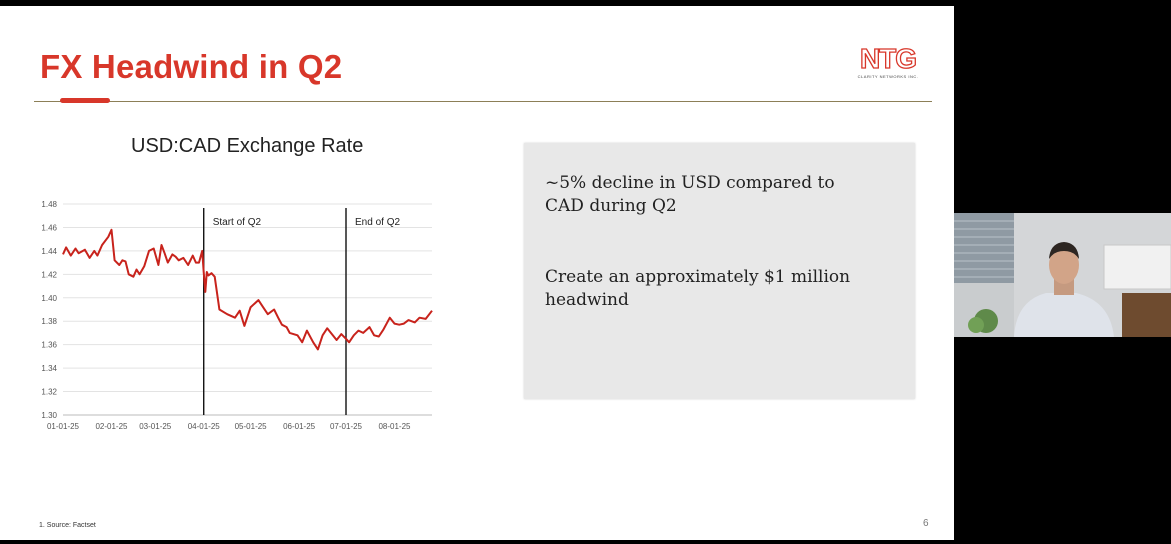 The height and width of the screenshot is (544, 1171). I want to click on logo-tagline: CLARITY NETWORKS INC., so click(888, 76).